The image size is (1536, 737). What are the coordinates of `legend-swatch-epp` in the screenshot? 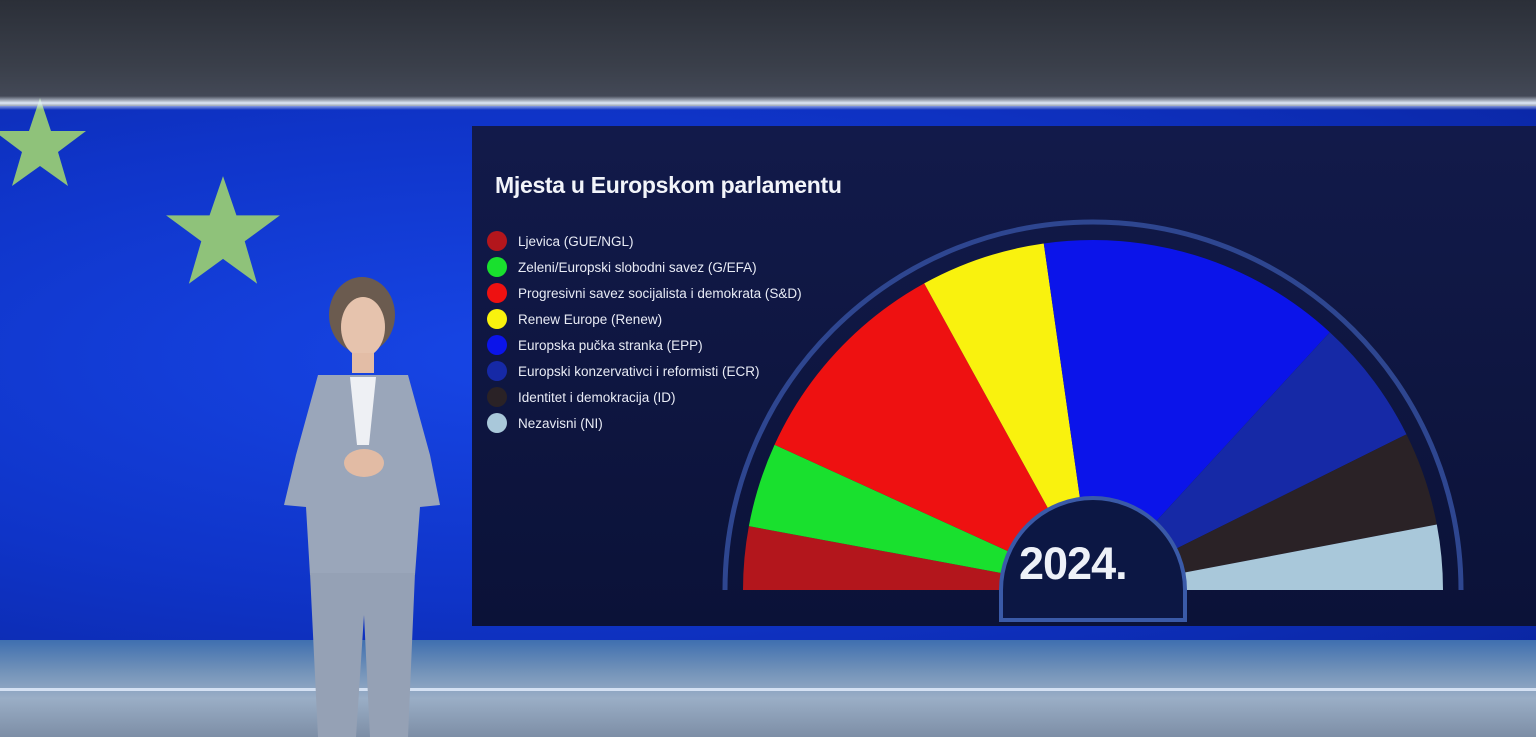 It's located at (497, 345).